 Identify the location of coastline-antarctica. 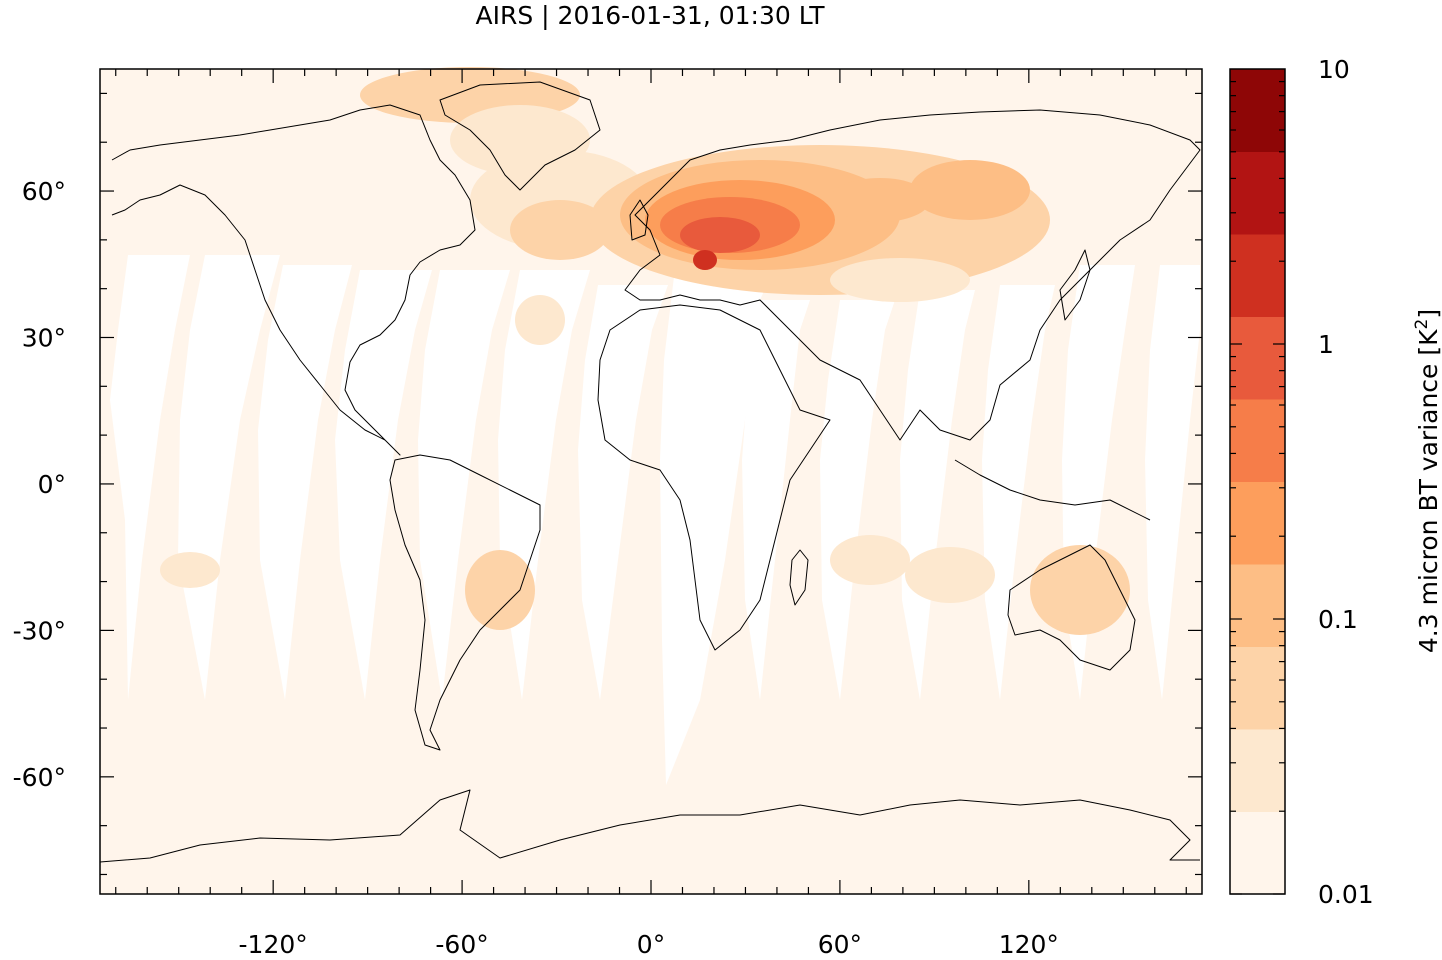
(649, 826).